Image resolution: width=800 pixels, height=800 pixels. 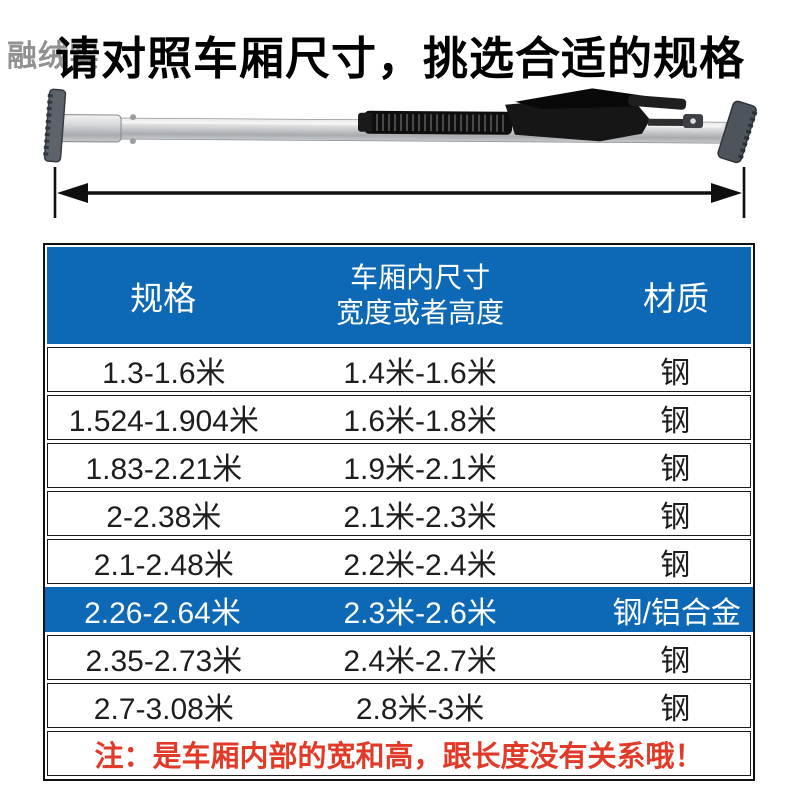 I want to click on table-row: 2-2.38米 2.1米-2.3米 钢, so click(x=399, y=513).